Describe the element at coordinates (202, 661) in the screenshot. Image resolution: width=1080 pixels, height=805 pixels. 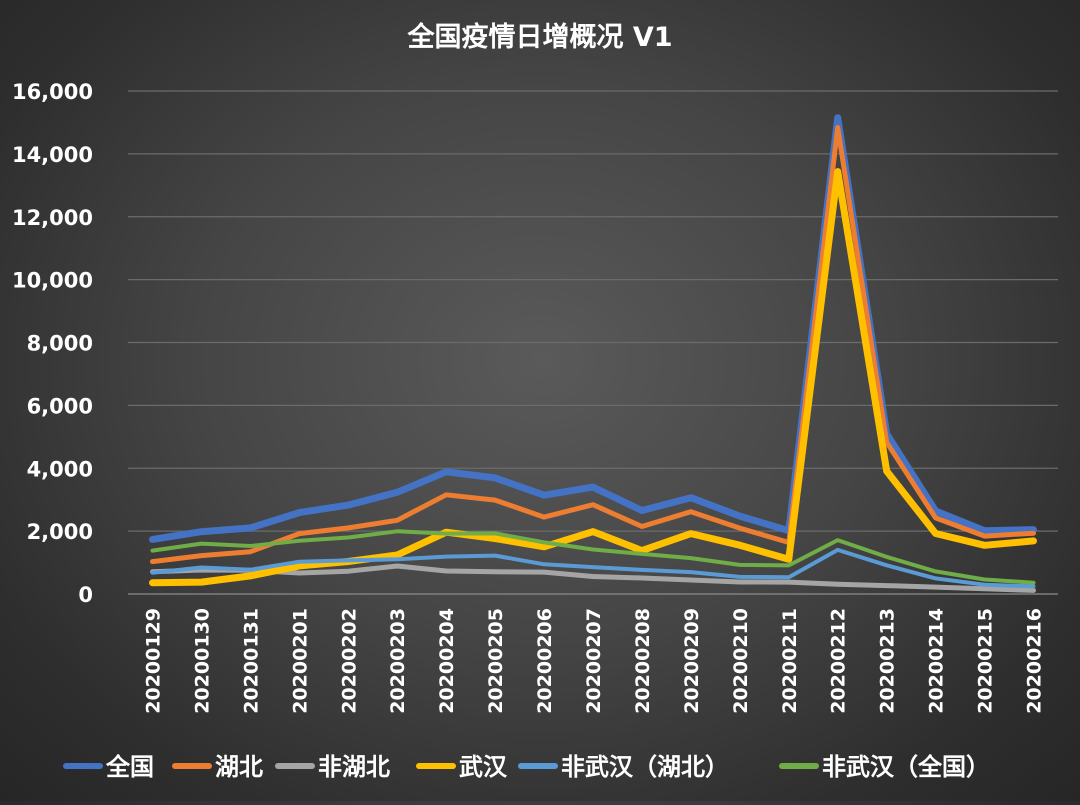
I see `x-tick-label: 20200130` at that location.